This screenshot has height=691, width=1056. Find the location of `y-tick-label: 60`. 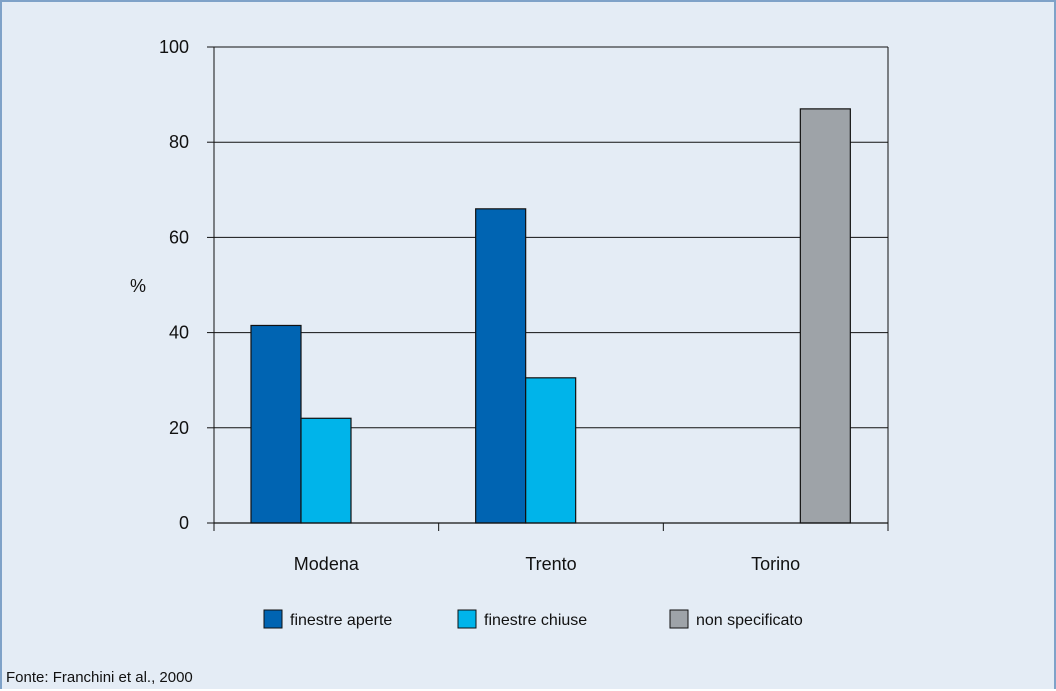

y-tick-label: 60 is located at coordinates (179, 237).